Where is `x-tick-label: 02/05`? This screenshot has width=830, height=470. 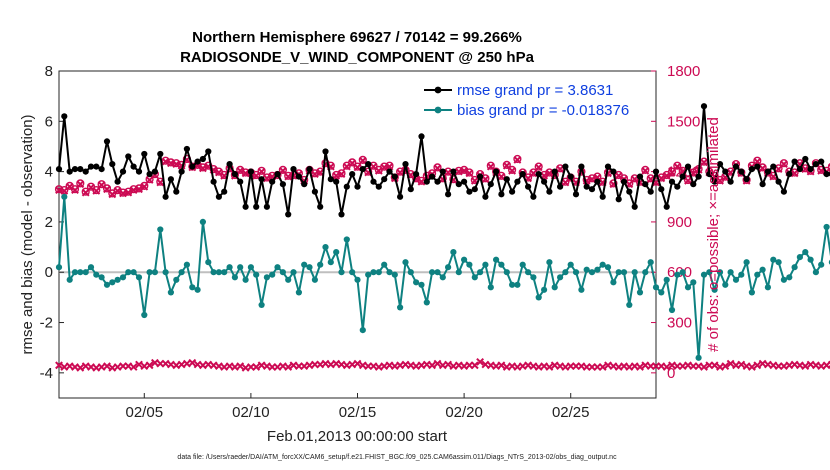 x-tick-label: 02/05 is located at coordinates (145, 412).